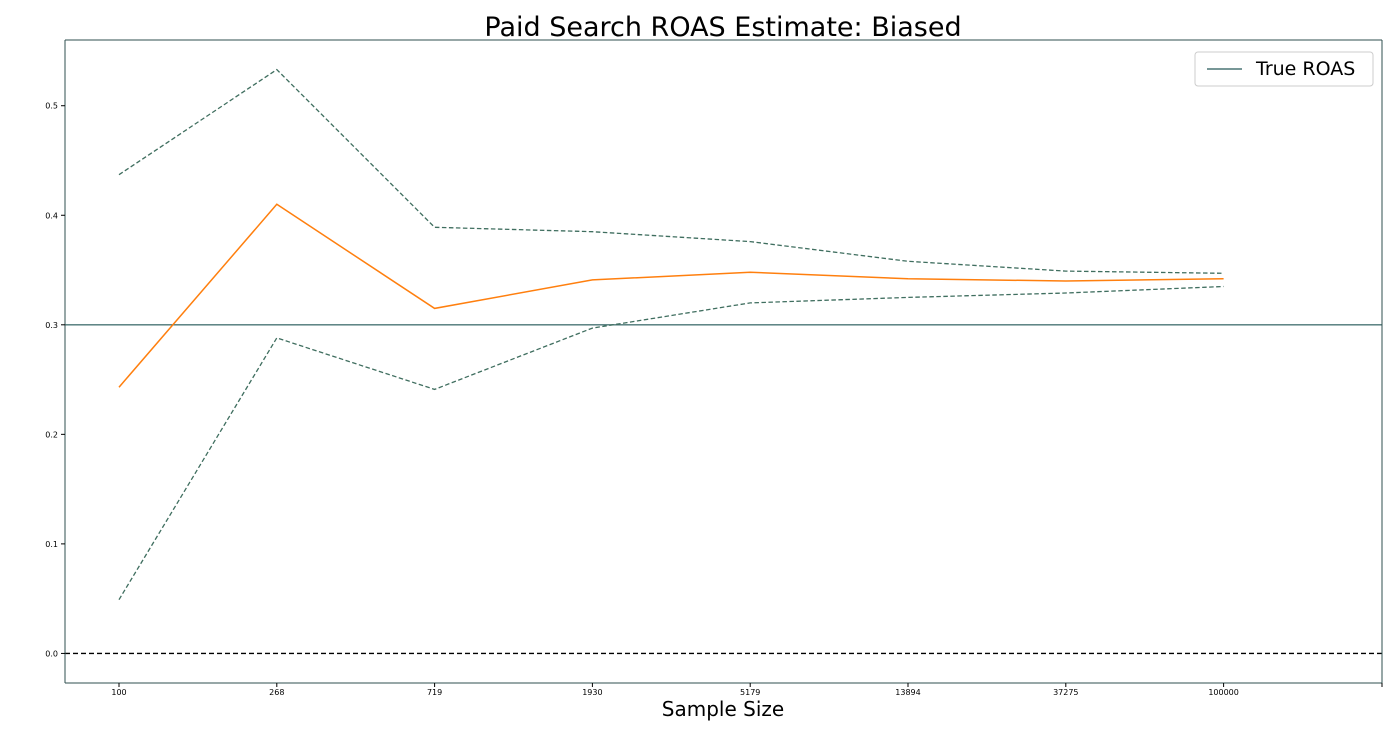 This screenshot has width=1400, height=733. I want to click on x-tick-label: 719, so click(434, 692).